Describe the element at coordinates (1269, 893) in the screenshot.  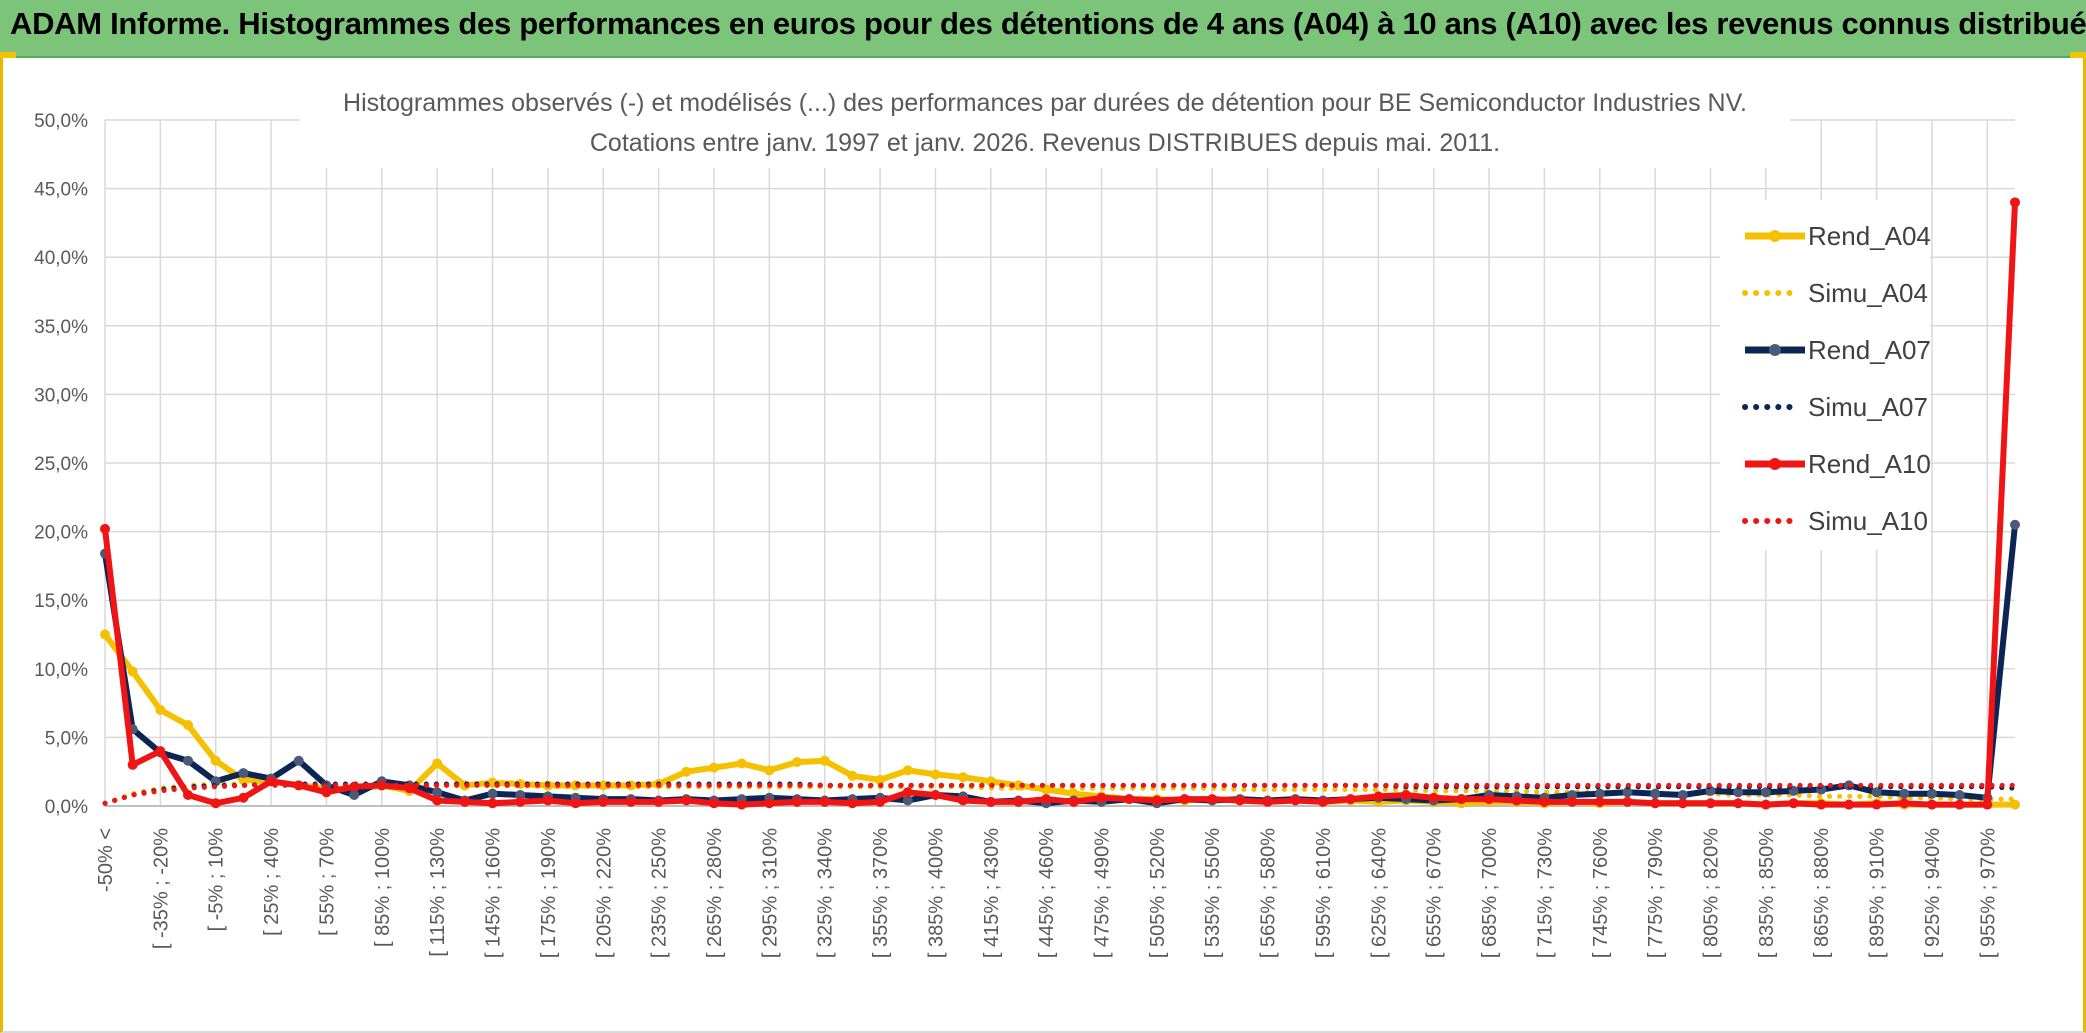
I see `x-tick-label: [ 565% ; 580%` at that location.